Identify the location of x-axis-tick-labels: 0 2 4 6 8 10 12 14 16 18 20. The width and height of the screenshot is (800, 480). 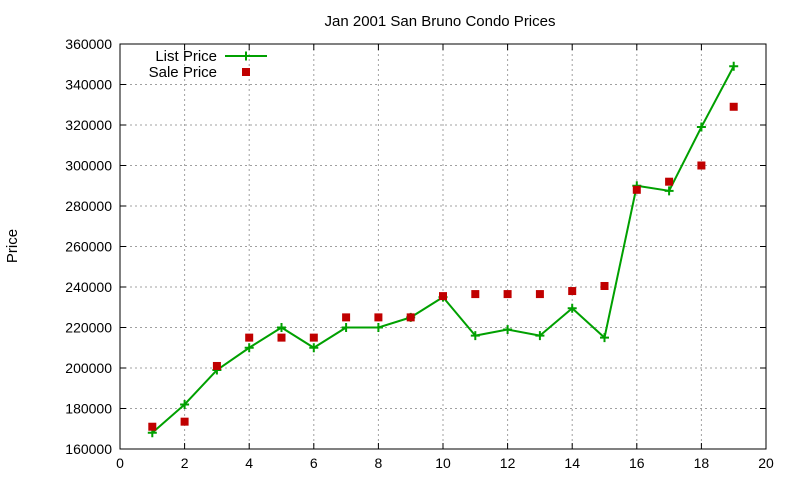
(445, 463).